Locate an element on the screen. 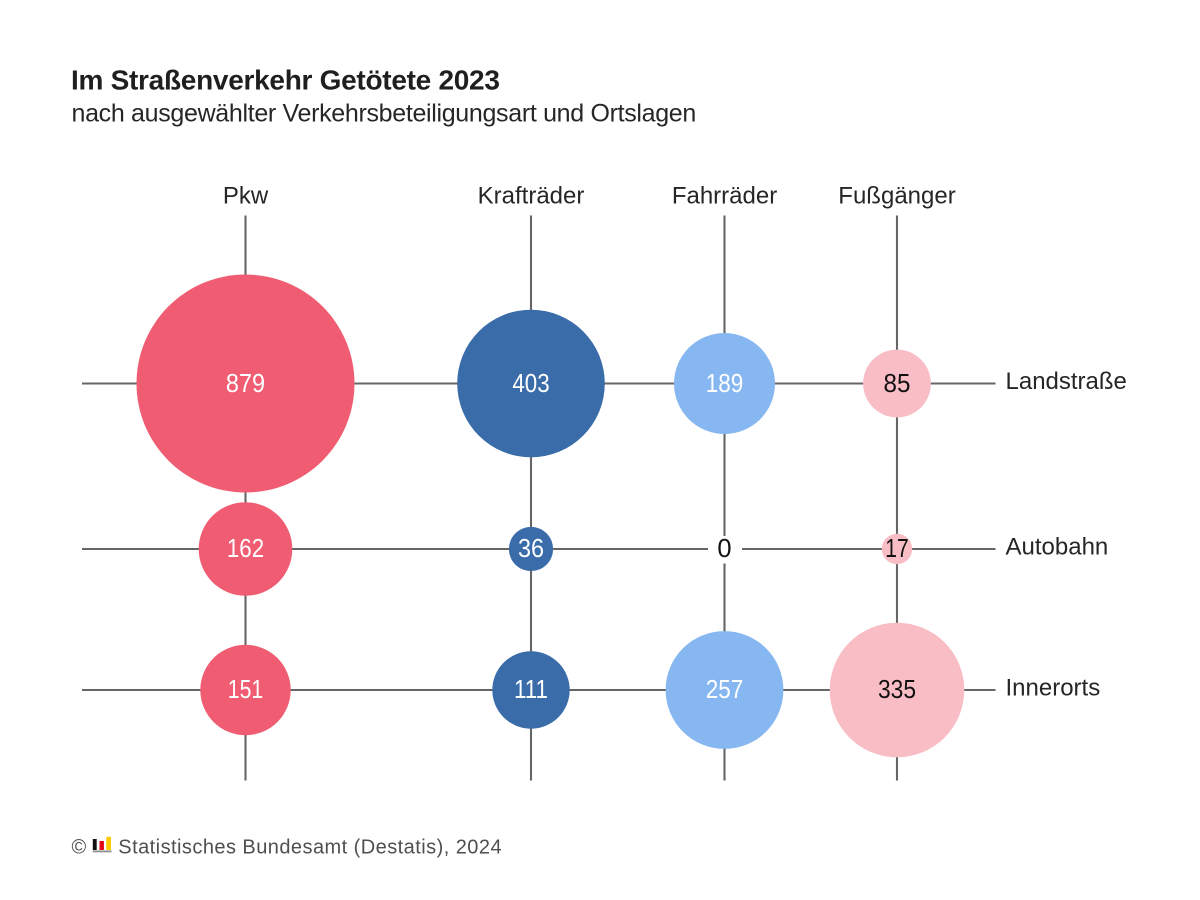  svg-text: 189 is located at coordinates (725, 384).